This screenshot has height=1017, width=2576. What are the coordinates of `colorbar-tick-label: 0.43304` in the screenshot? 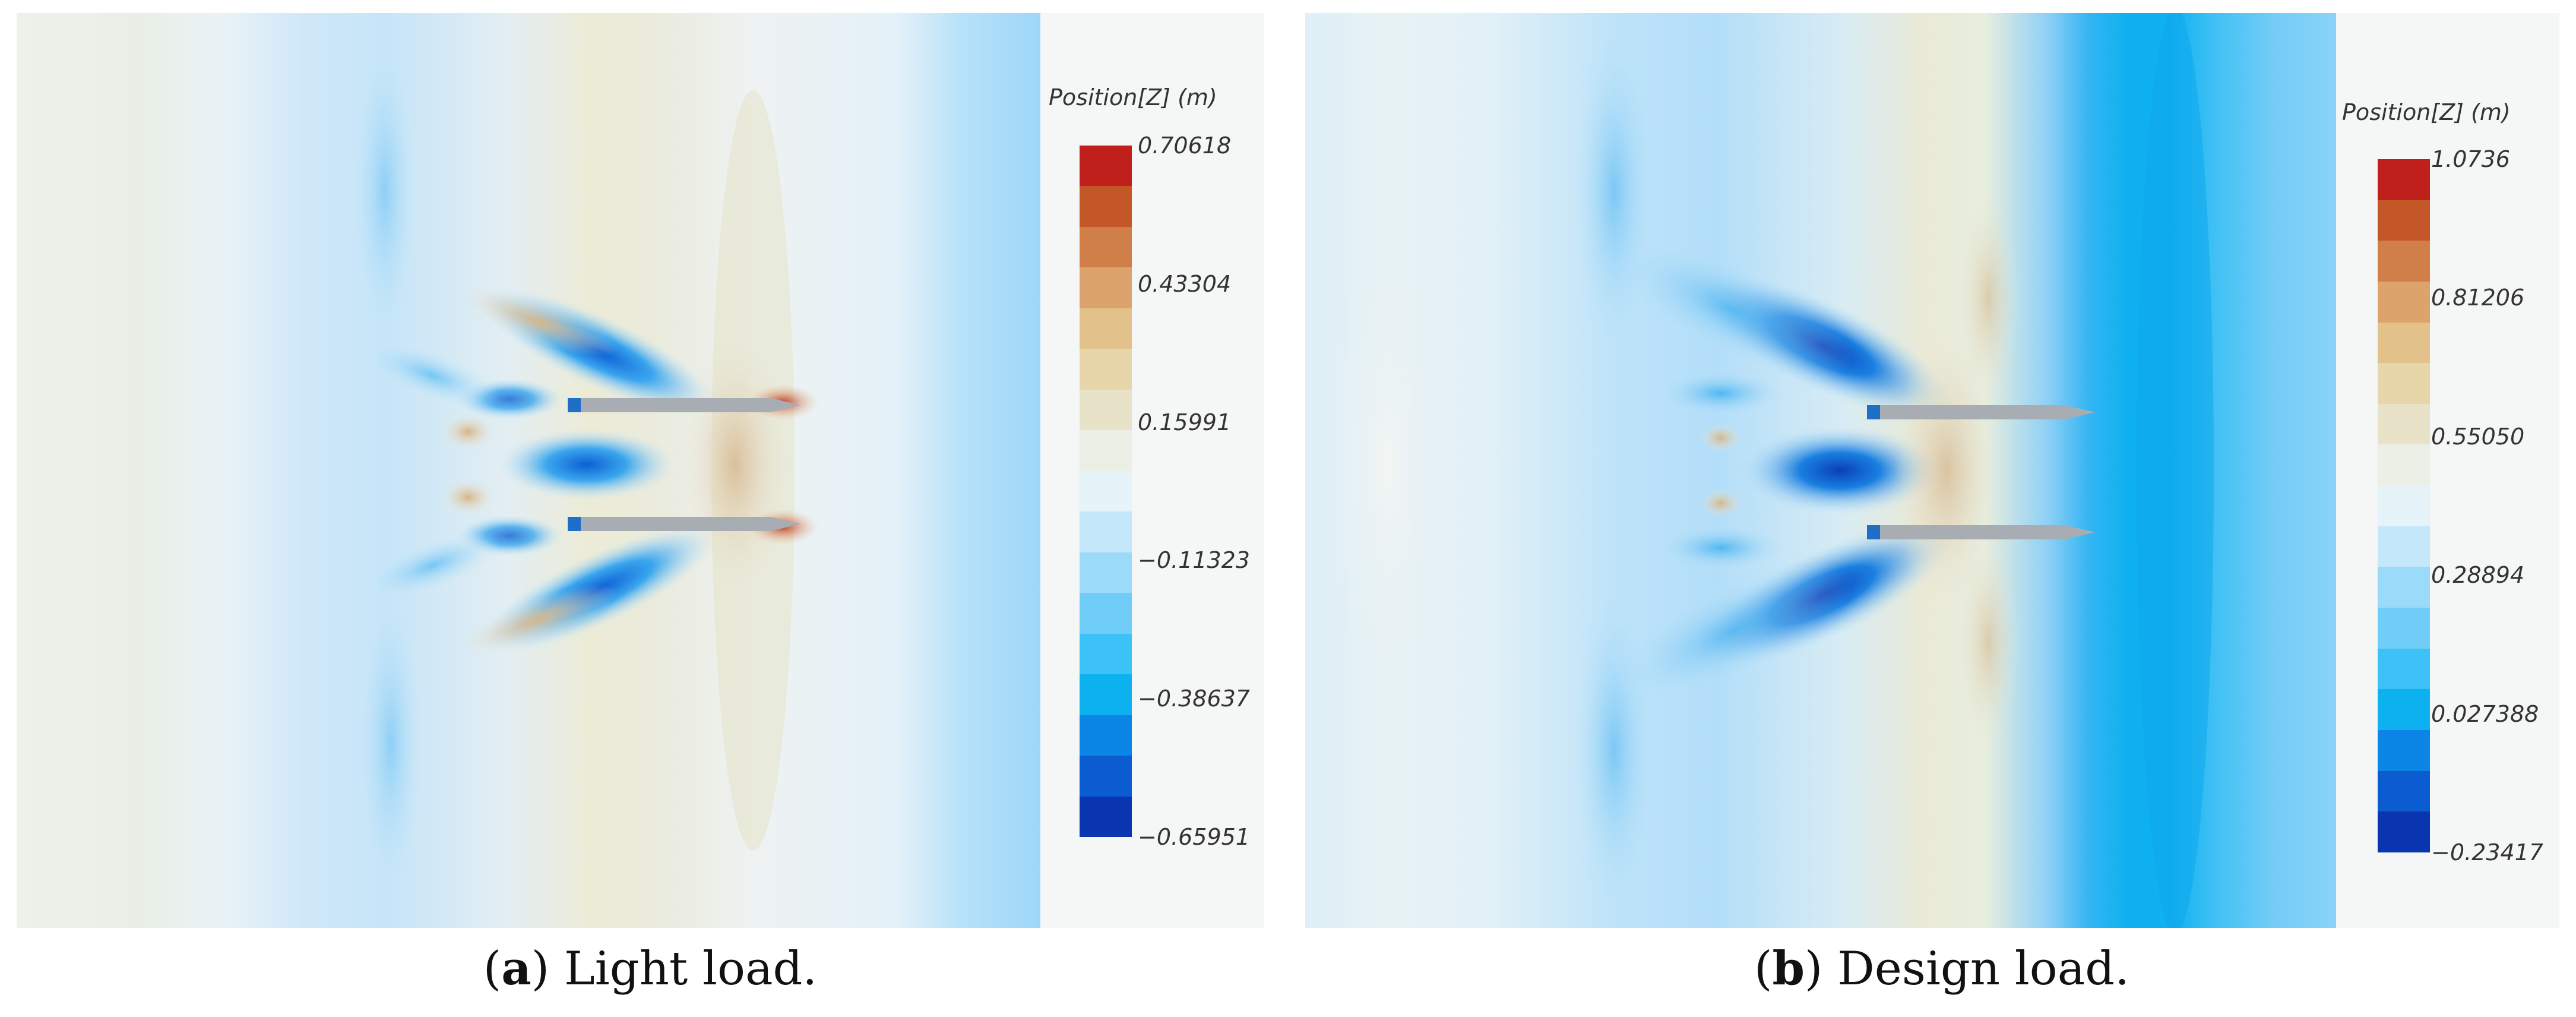 It's located at (1185, 284).